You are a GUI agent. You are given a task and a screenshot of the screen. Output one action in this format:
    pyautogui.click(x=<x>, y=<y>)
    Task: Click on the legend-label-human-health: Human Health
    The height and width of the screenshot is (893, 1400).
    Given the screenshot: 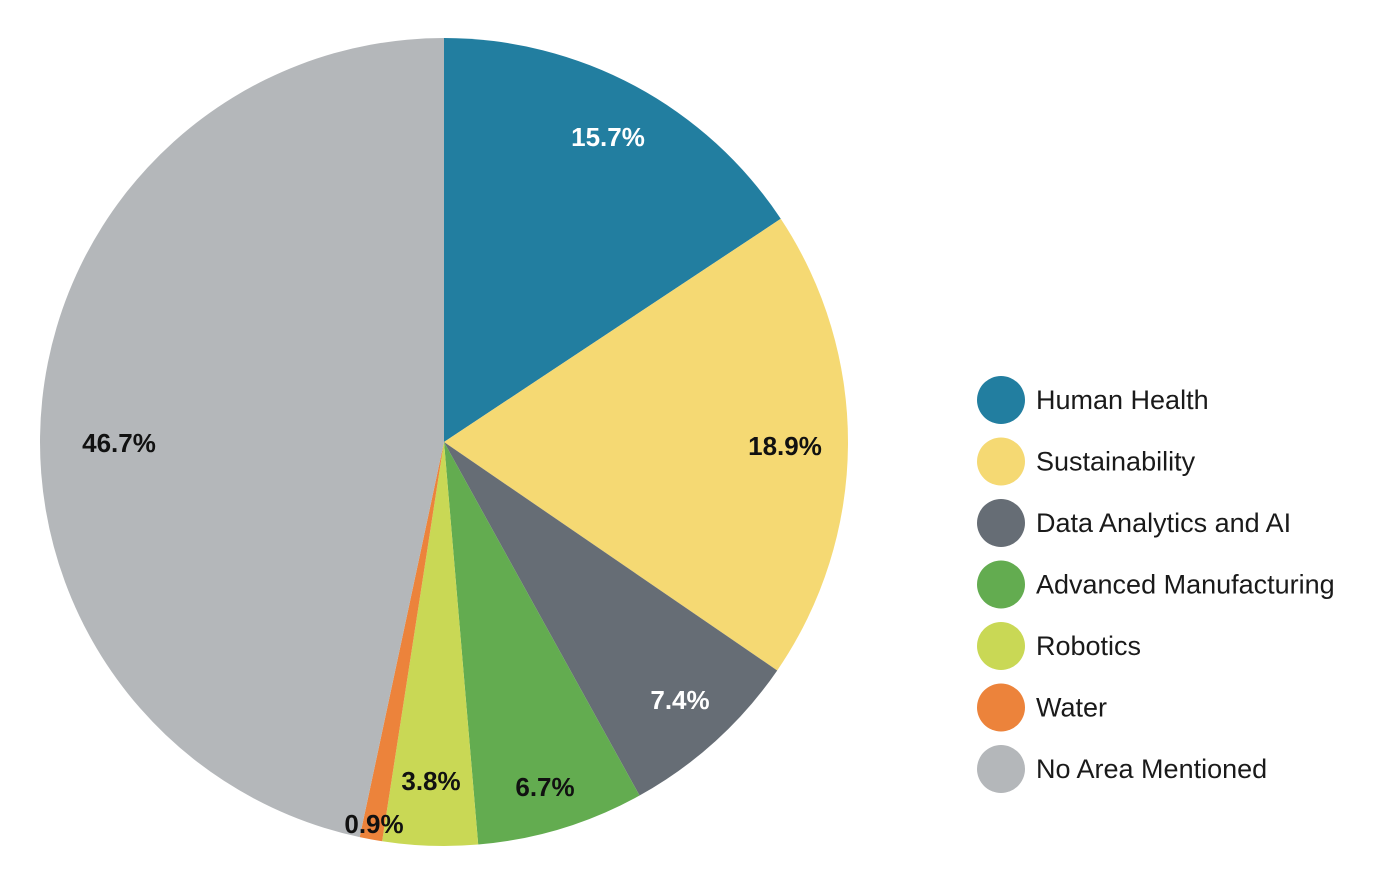 What is the action you would take?
    pyautogui.click(x=1122, y=400)
    